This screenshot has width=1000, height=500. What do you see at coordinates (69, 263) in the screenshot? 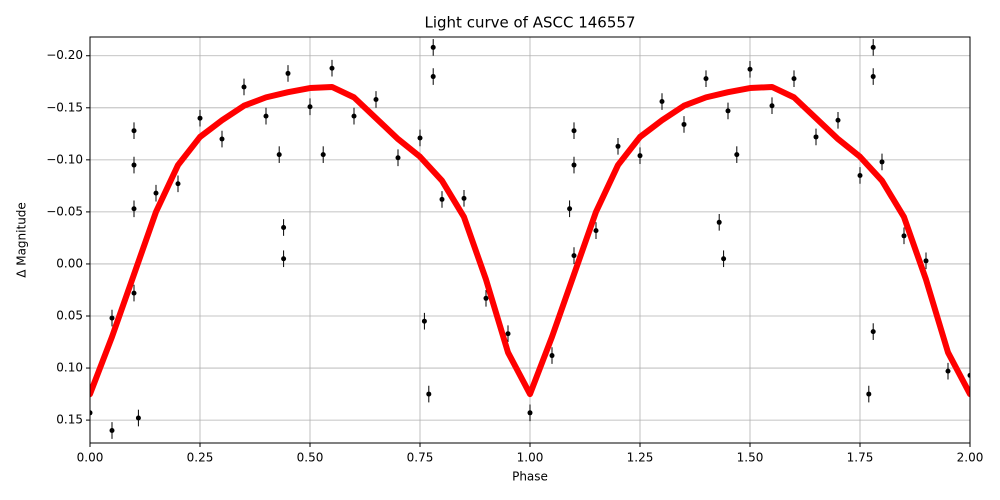
I see `y-tick-label: 0.00` at bounding box center [69, 263].